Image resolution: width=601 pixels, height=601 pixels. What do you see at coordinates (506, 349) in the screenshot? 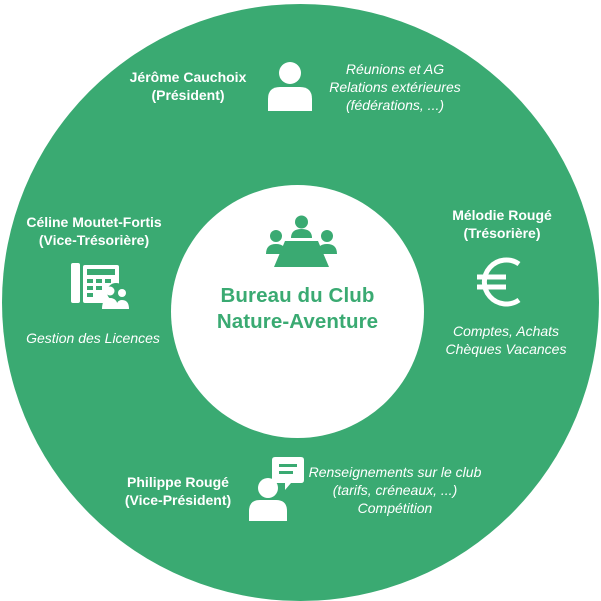
I see `treasurer-task-2: Chèques Vacances` at bounding box center [506, 349].